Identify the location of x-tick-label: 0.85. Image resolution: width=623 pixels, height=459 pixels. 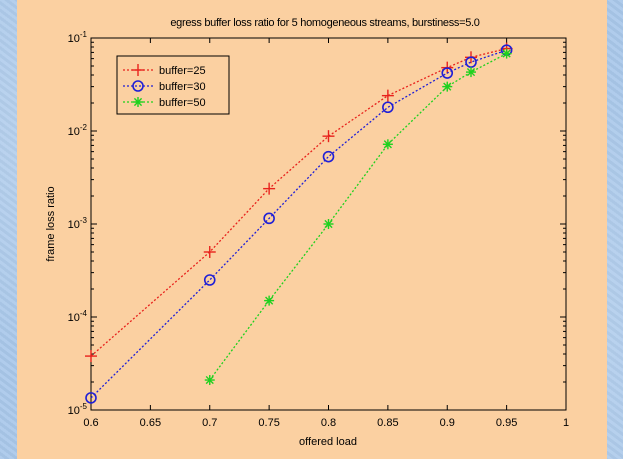
(387, 423).